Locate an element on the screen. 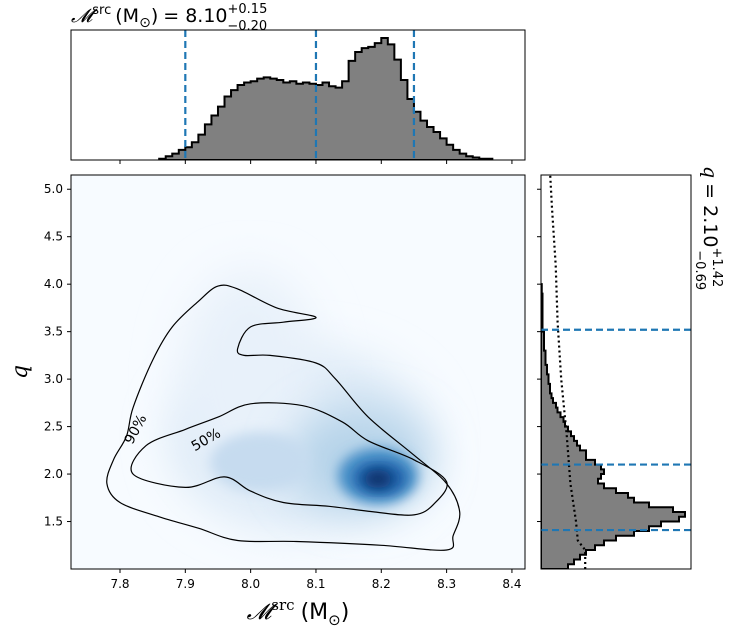 The width and height of the screenshot is (740, 636). top-title-value: = 8.10 is located at coordinates (195, 16).